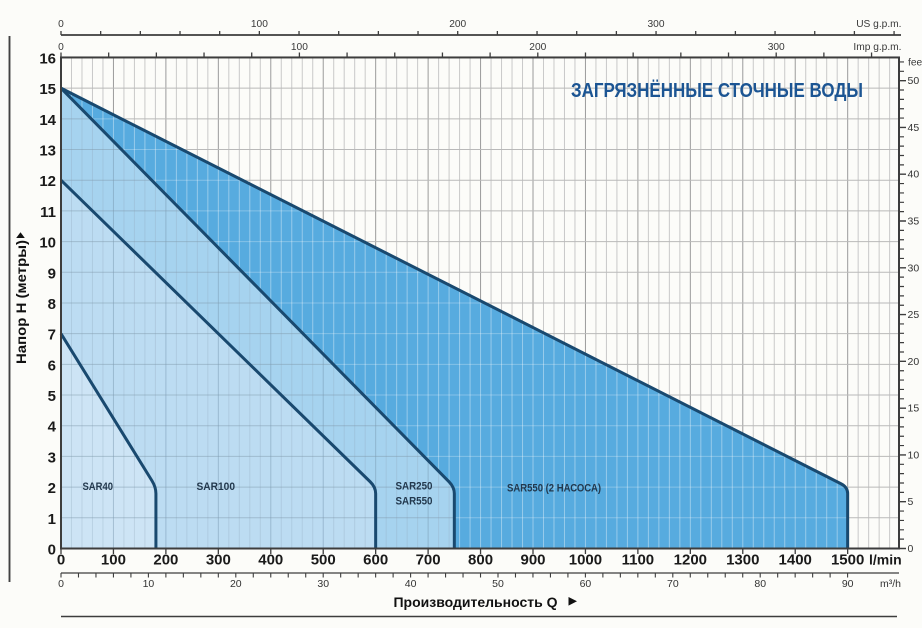 The width and height of the screenshot is (922, 628). What do you see at coordinates (47, 151) in the screenshot?
I see `svg-text: 13` at bounding box center [47, 151].